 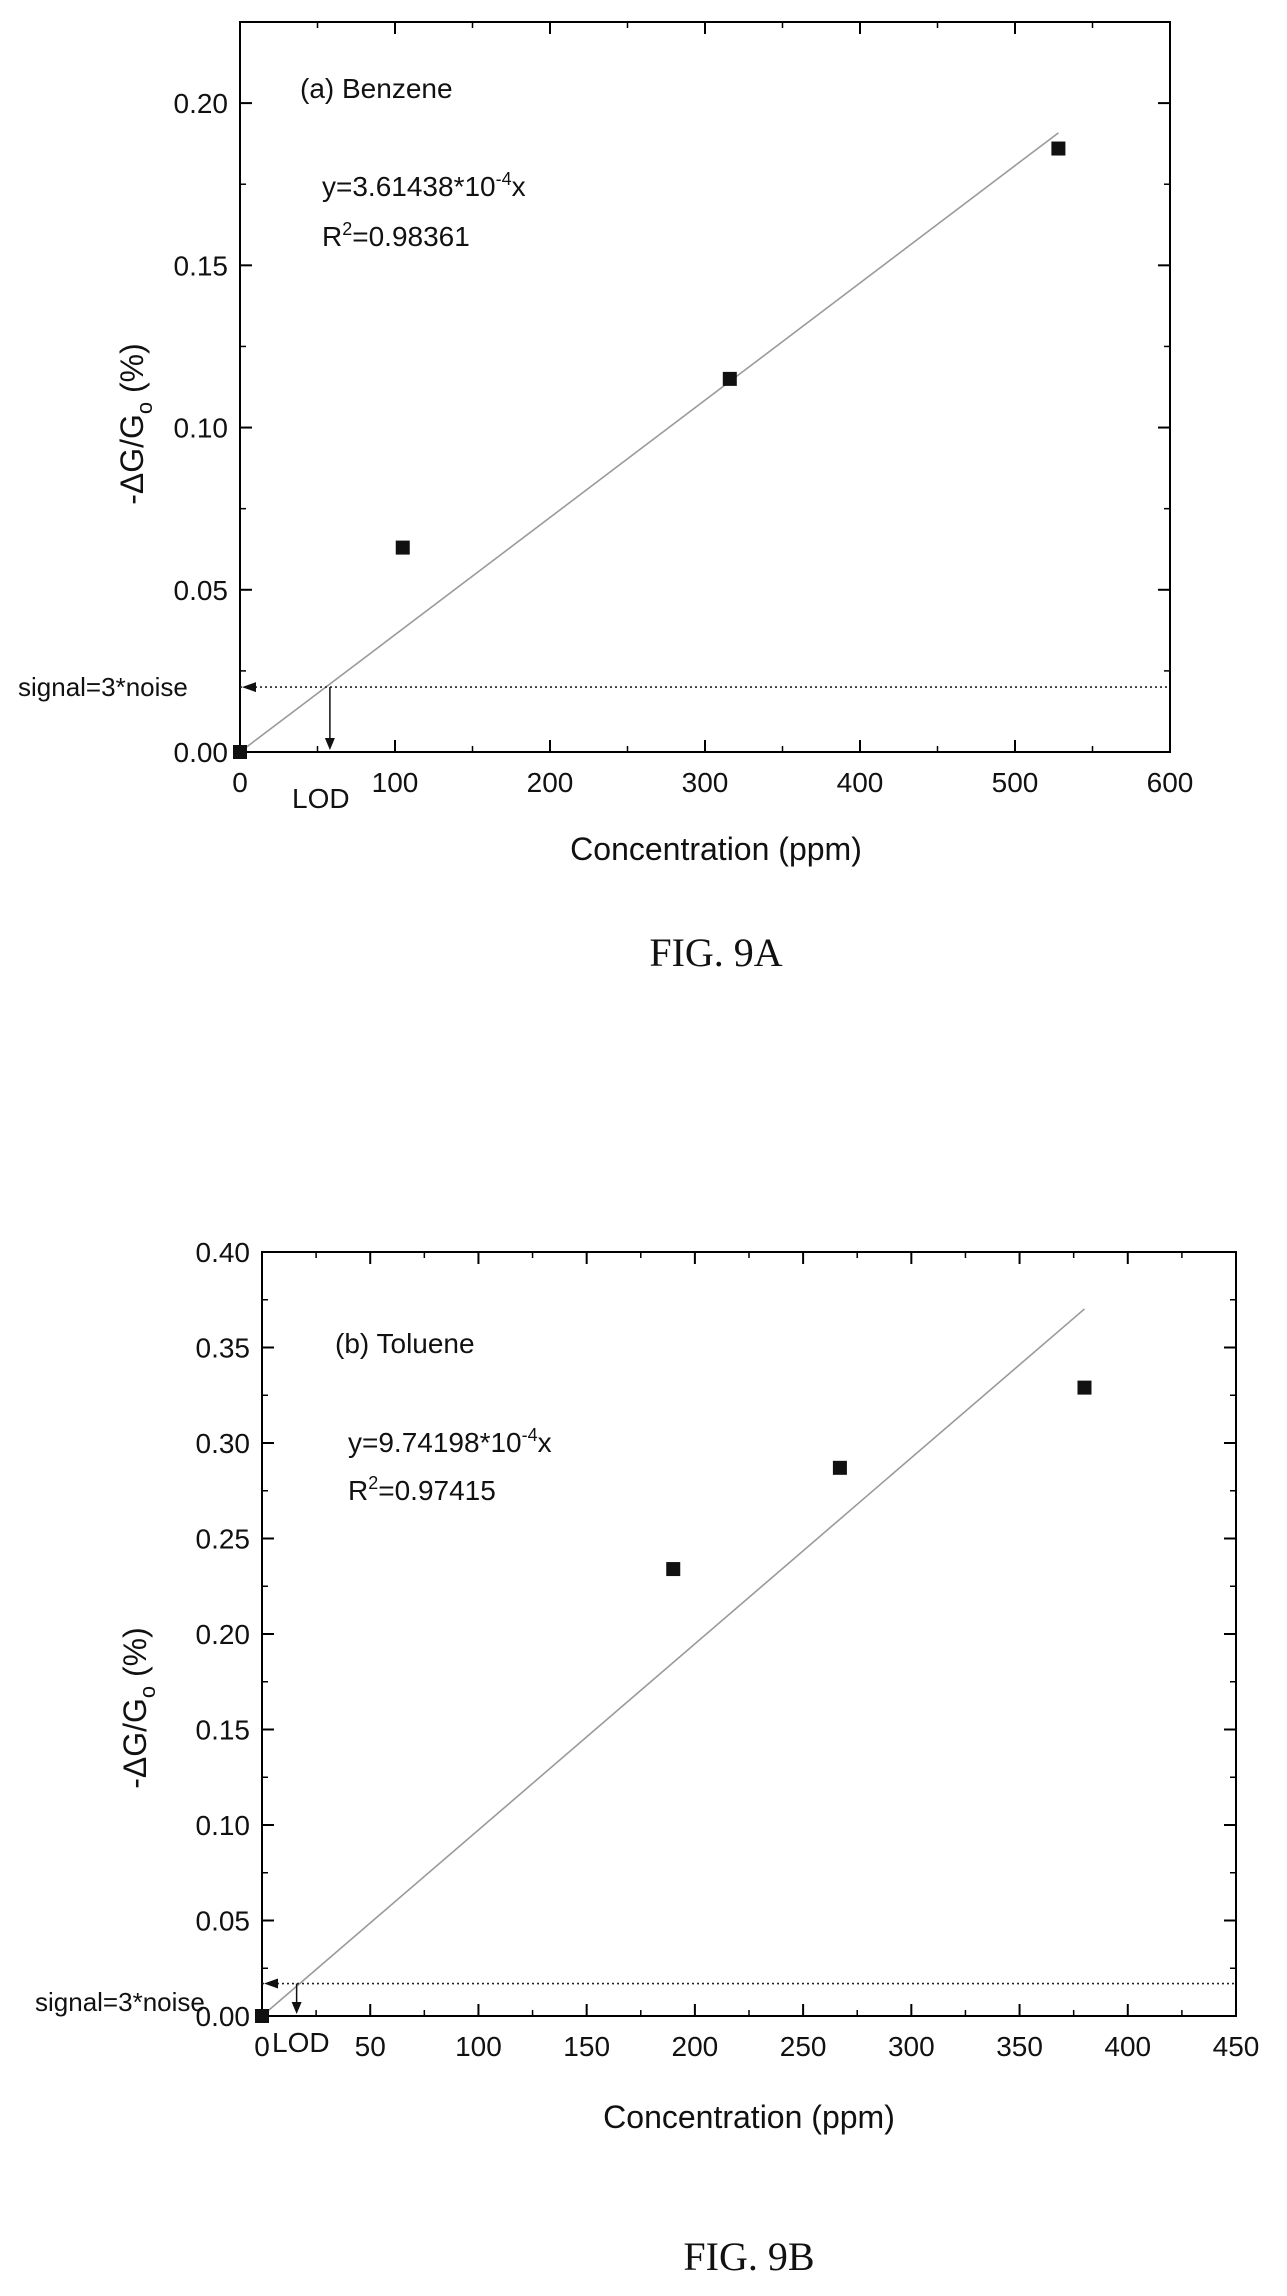 What do you see at coordinates (424, 185) in the screenshot?
I see `fit-equation: y=3.61438*10-4x` at bounding box center [424, 185].